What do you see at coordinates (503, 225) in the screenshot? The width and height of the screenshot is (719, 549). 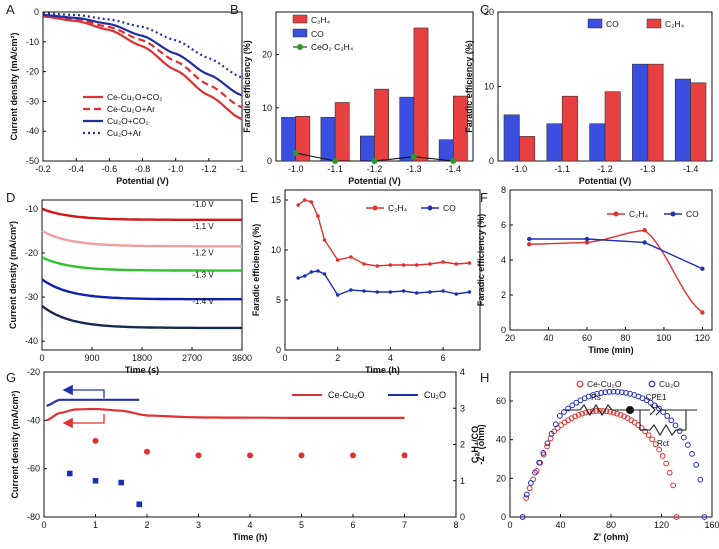 I see `panel-f-ytick-label: 6` at bounding box center [503, 225].